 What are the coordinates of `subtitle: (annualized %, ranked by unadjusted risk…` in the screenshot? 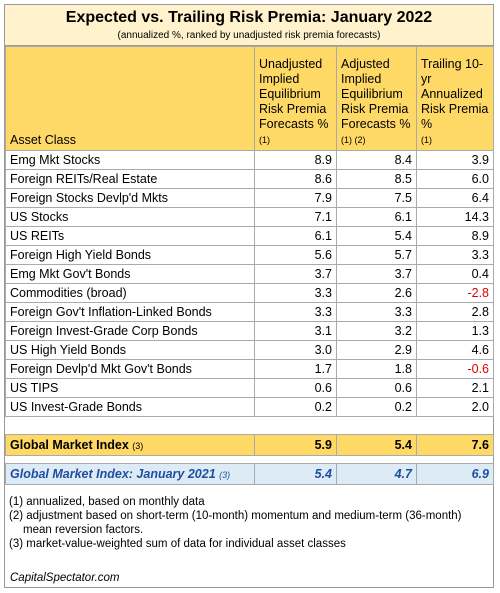 It's located at (249, 35).